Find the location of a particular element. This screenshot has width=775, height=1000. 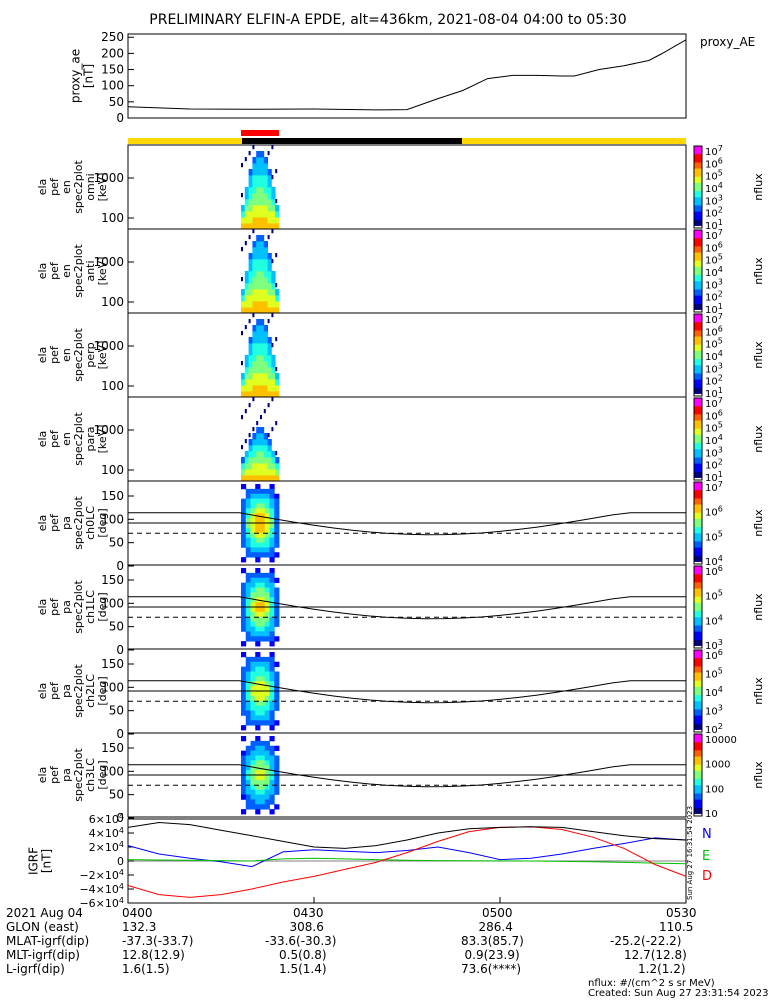

ytick-label: 200 is located at coordinates (112, 53).